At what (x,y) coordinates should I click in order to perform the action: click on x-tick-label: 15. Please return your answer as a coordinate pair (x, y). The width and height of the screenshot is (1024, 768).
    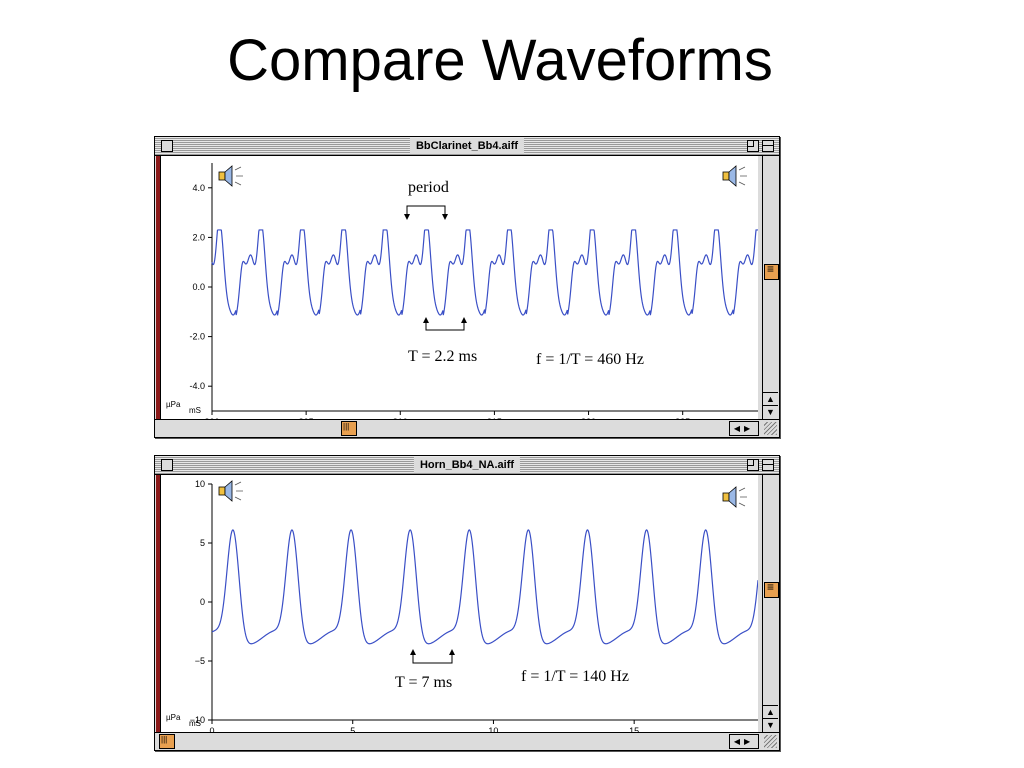
    Looking at the image, I should click on (634, 729).